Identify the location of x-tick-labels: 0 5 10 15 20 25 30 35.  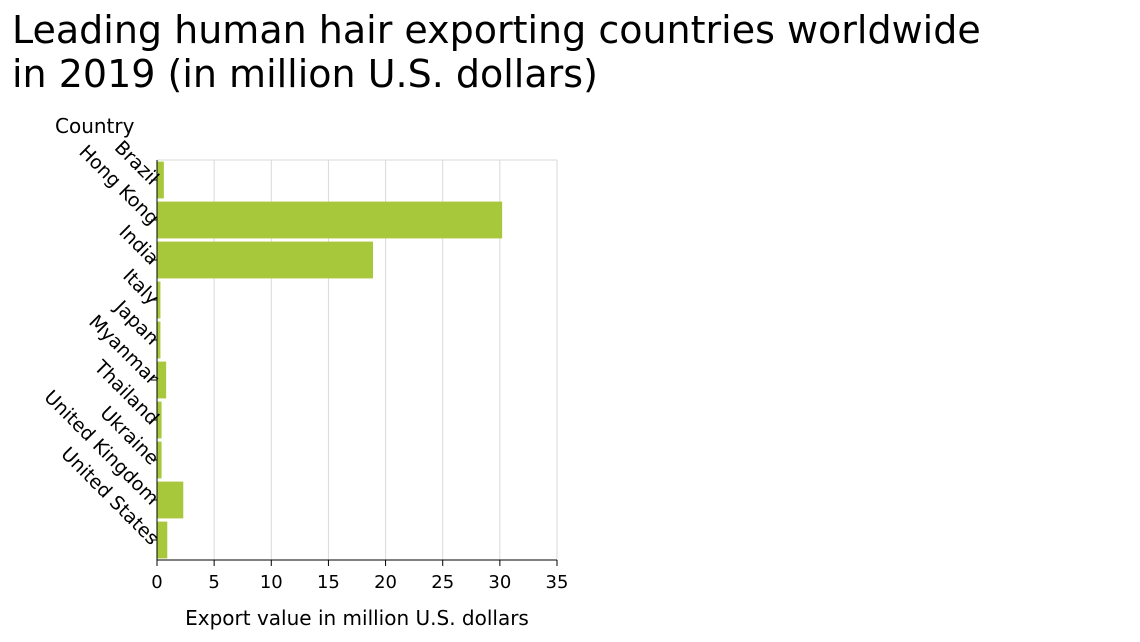
(359, 576).